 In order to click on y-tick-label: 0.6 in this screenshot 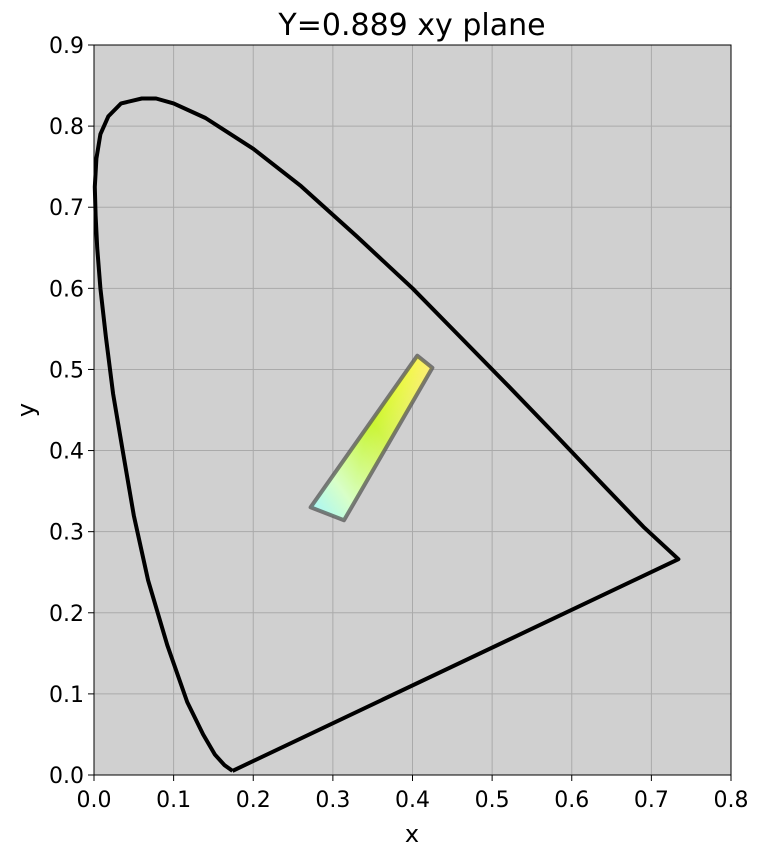, I will do `click(66, 289)`.